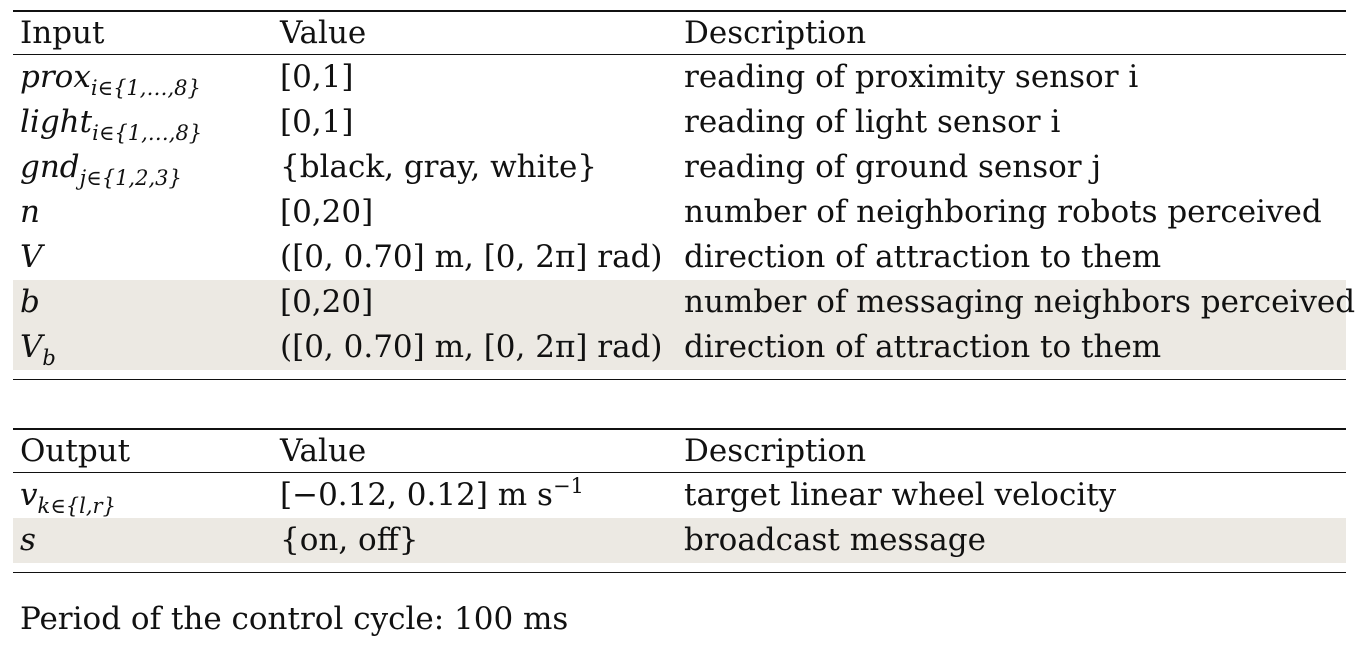 This screenshot has height=655, width=1363. What do you see at coordinates (1003, 212) in the screenshot?
I see `row-description: number of neighboring robots perceived` at bounding box center [1003, 212].